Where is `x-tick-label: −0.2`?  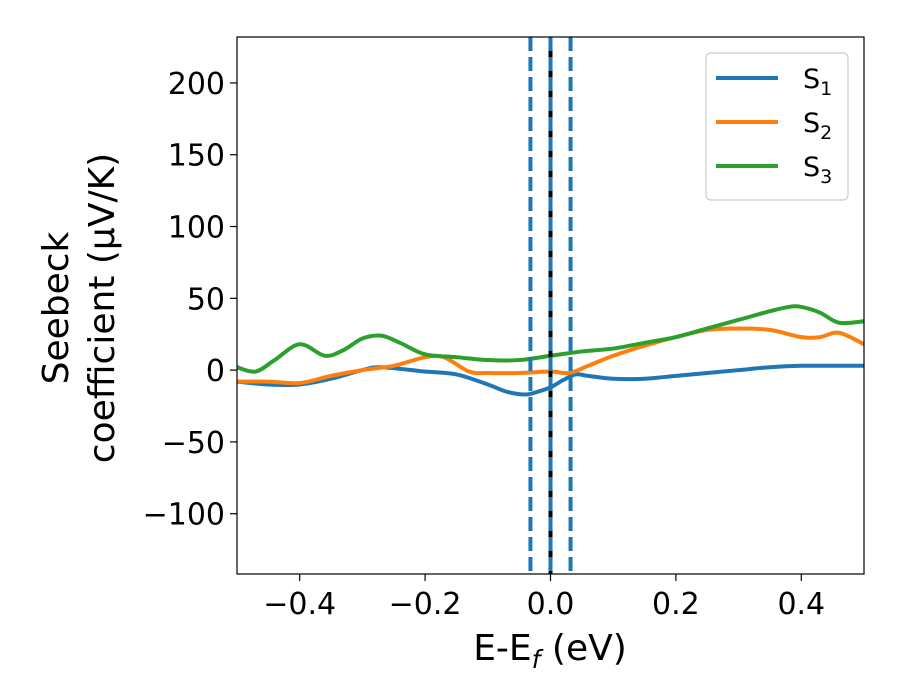 x-tick-label: −0.2 is located at coordinates (425, 604).